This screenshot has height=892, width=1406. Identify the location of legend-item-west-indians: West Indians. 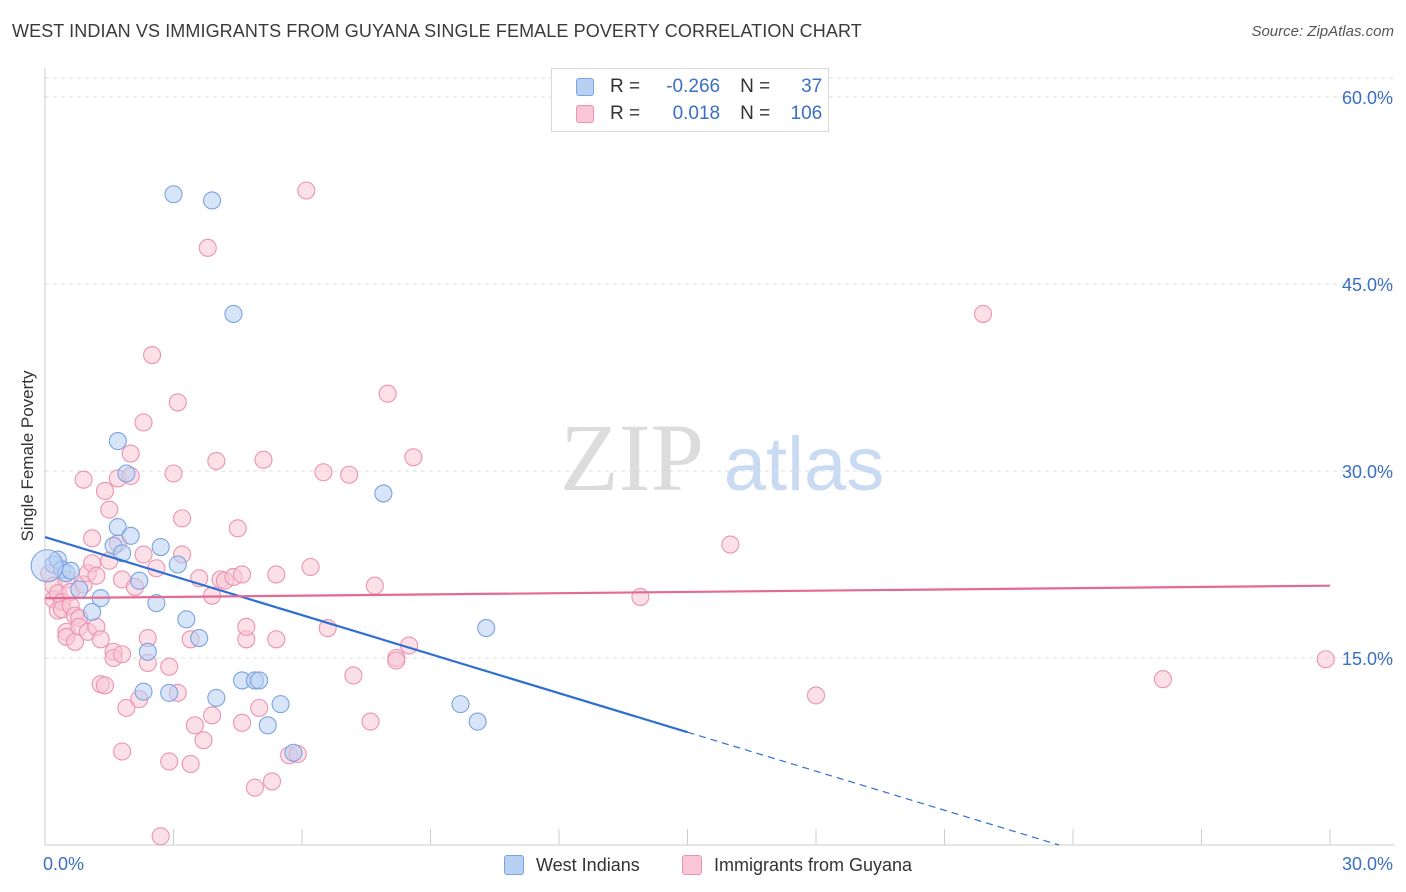
(572, 865).